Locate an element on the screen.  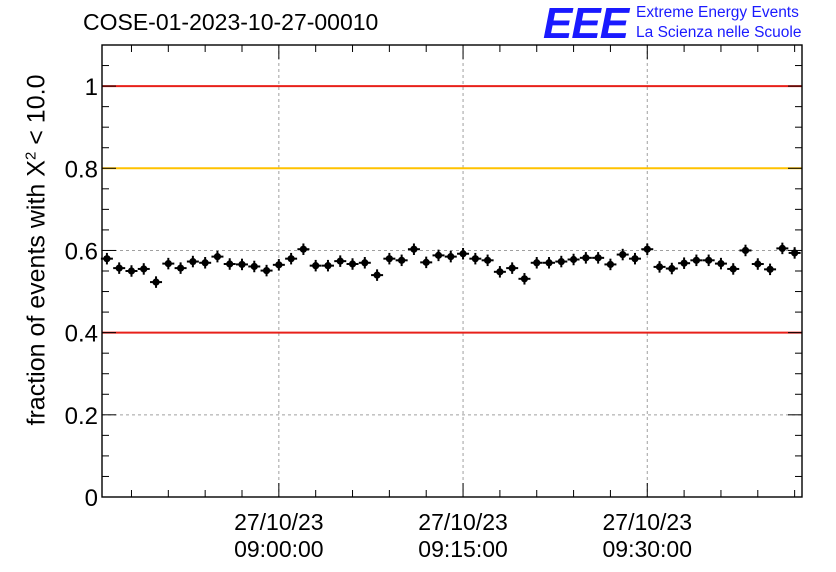
y-tick-label: 0.8 is located at coordinates (81, 169).